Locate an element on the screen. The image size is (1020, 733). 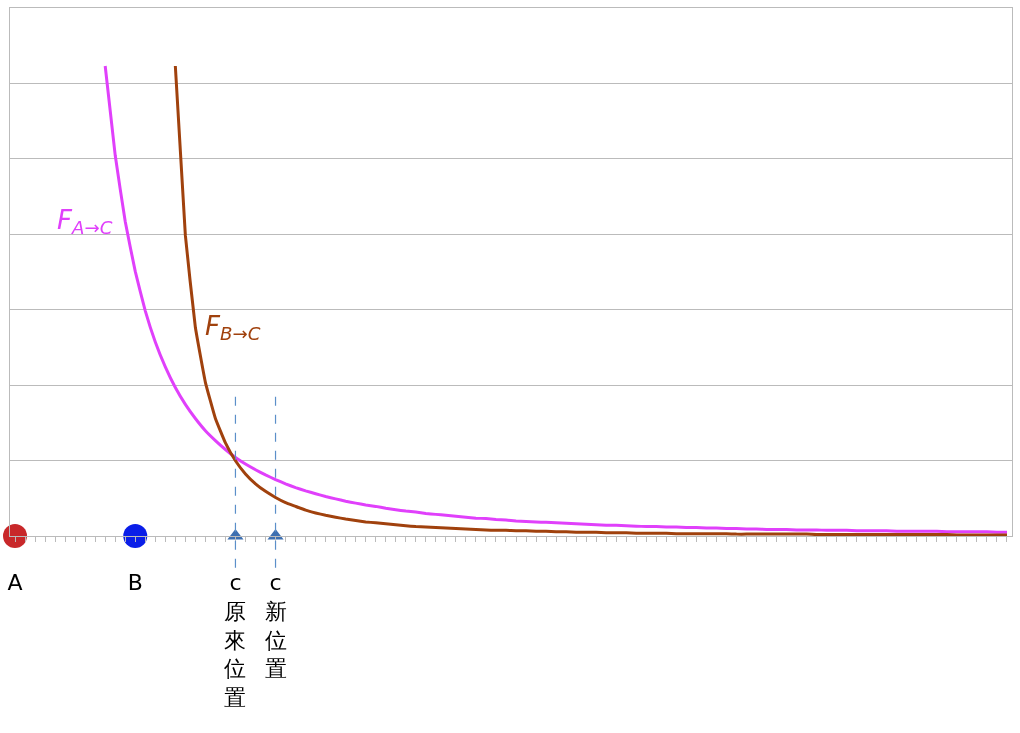
series-label: F$_{A→C}$ is located at coordinates (85, 222).